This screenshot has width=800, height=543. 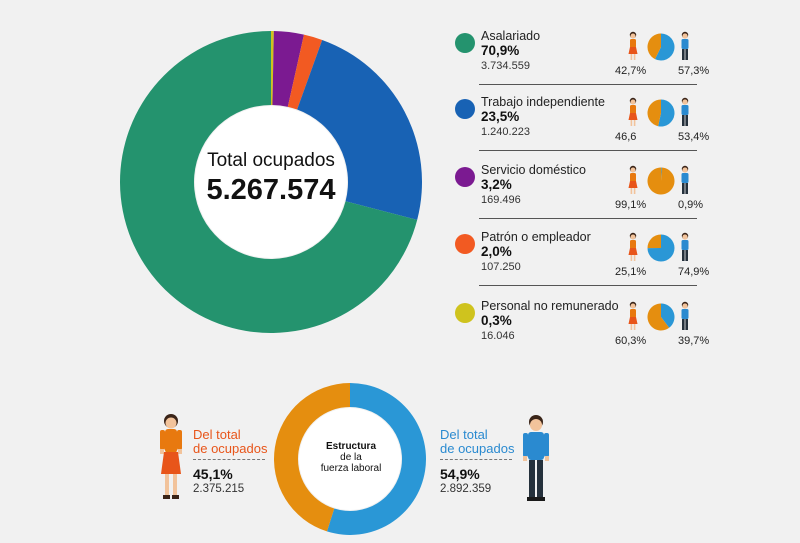 I want to click on woman-figure-icon, so click(x=171, y=456).